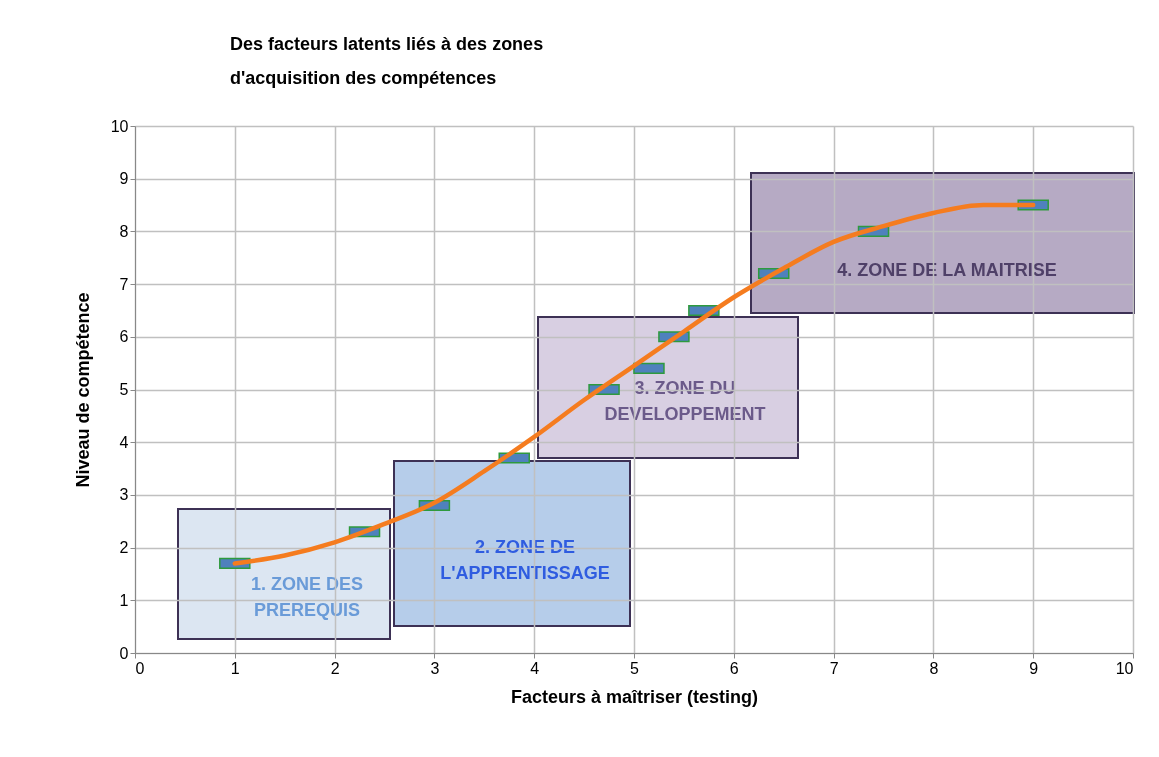  What do you see at coordinates (1034, 668) in the screenshot?
I see `x-tick-label: 9` at bounding box center [1034, 668].